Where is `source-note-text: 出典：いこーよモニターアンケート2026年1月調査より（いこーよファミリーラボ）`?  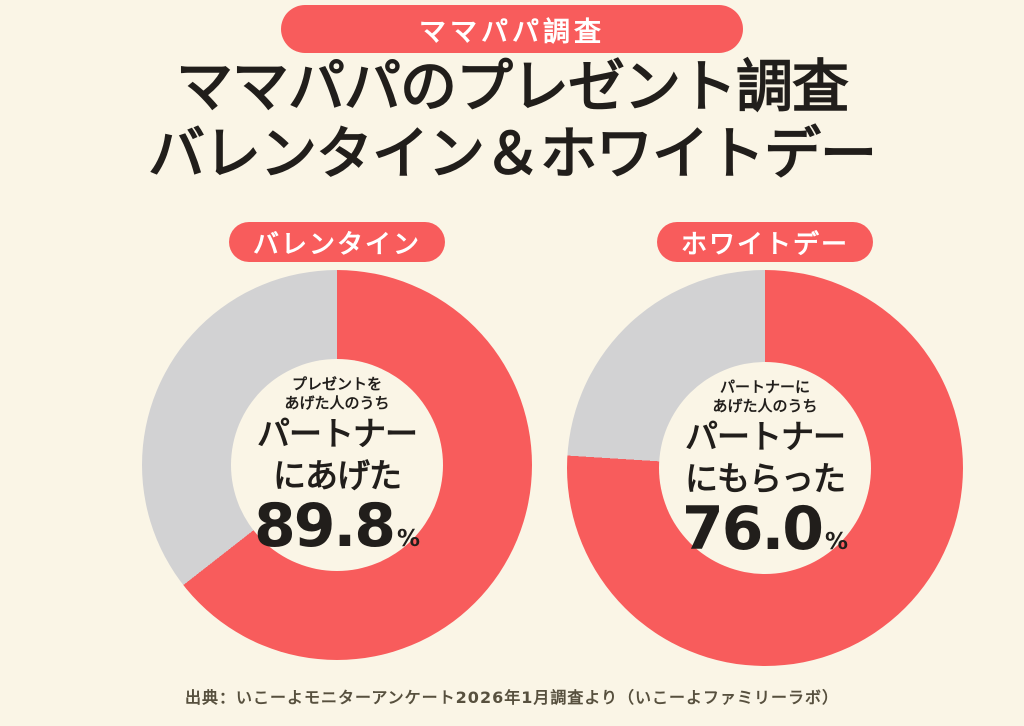
source-note-text: 出典：いこーよモニターアンケート2026年1月調査より（いこーよファミリーラボ） is located at coordinates (512, 697).